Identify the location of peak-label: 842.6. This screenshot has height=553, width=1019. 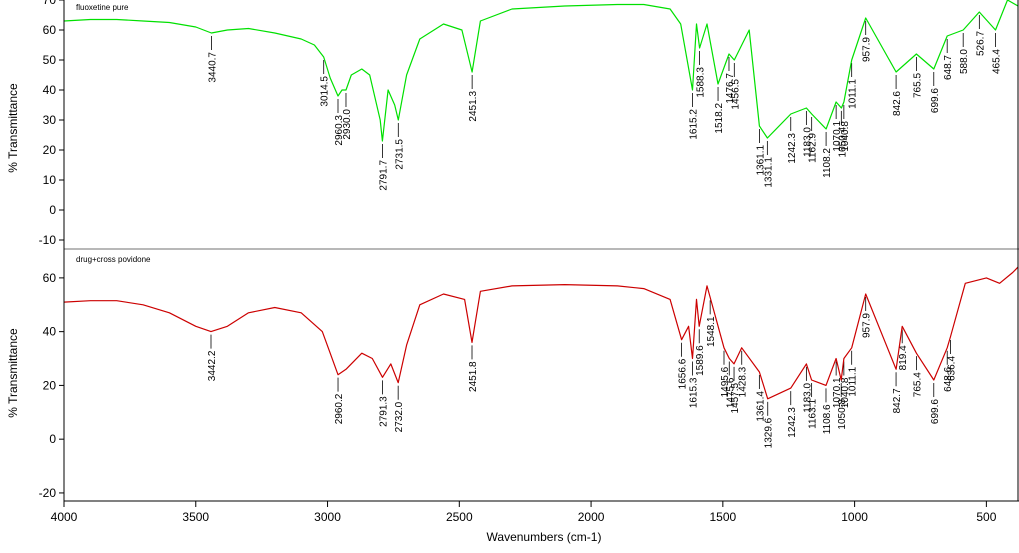
(897, 103).